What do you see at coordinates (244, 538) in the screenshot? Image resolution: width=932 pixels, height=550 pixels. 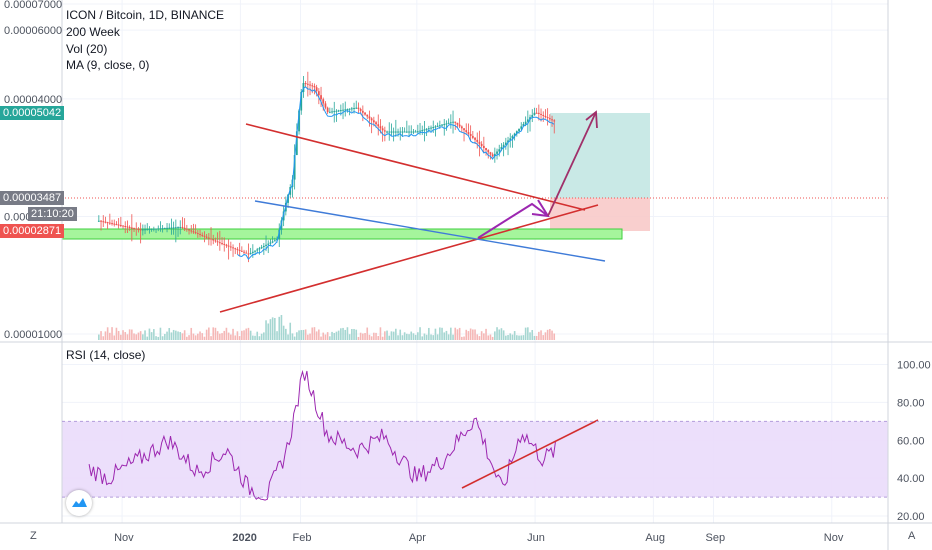 I see `time-tick-label: 2020` at bounding box center [244, 538].